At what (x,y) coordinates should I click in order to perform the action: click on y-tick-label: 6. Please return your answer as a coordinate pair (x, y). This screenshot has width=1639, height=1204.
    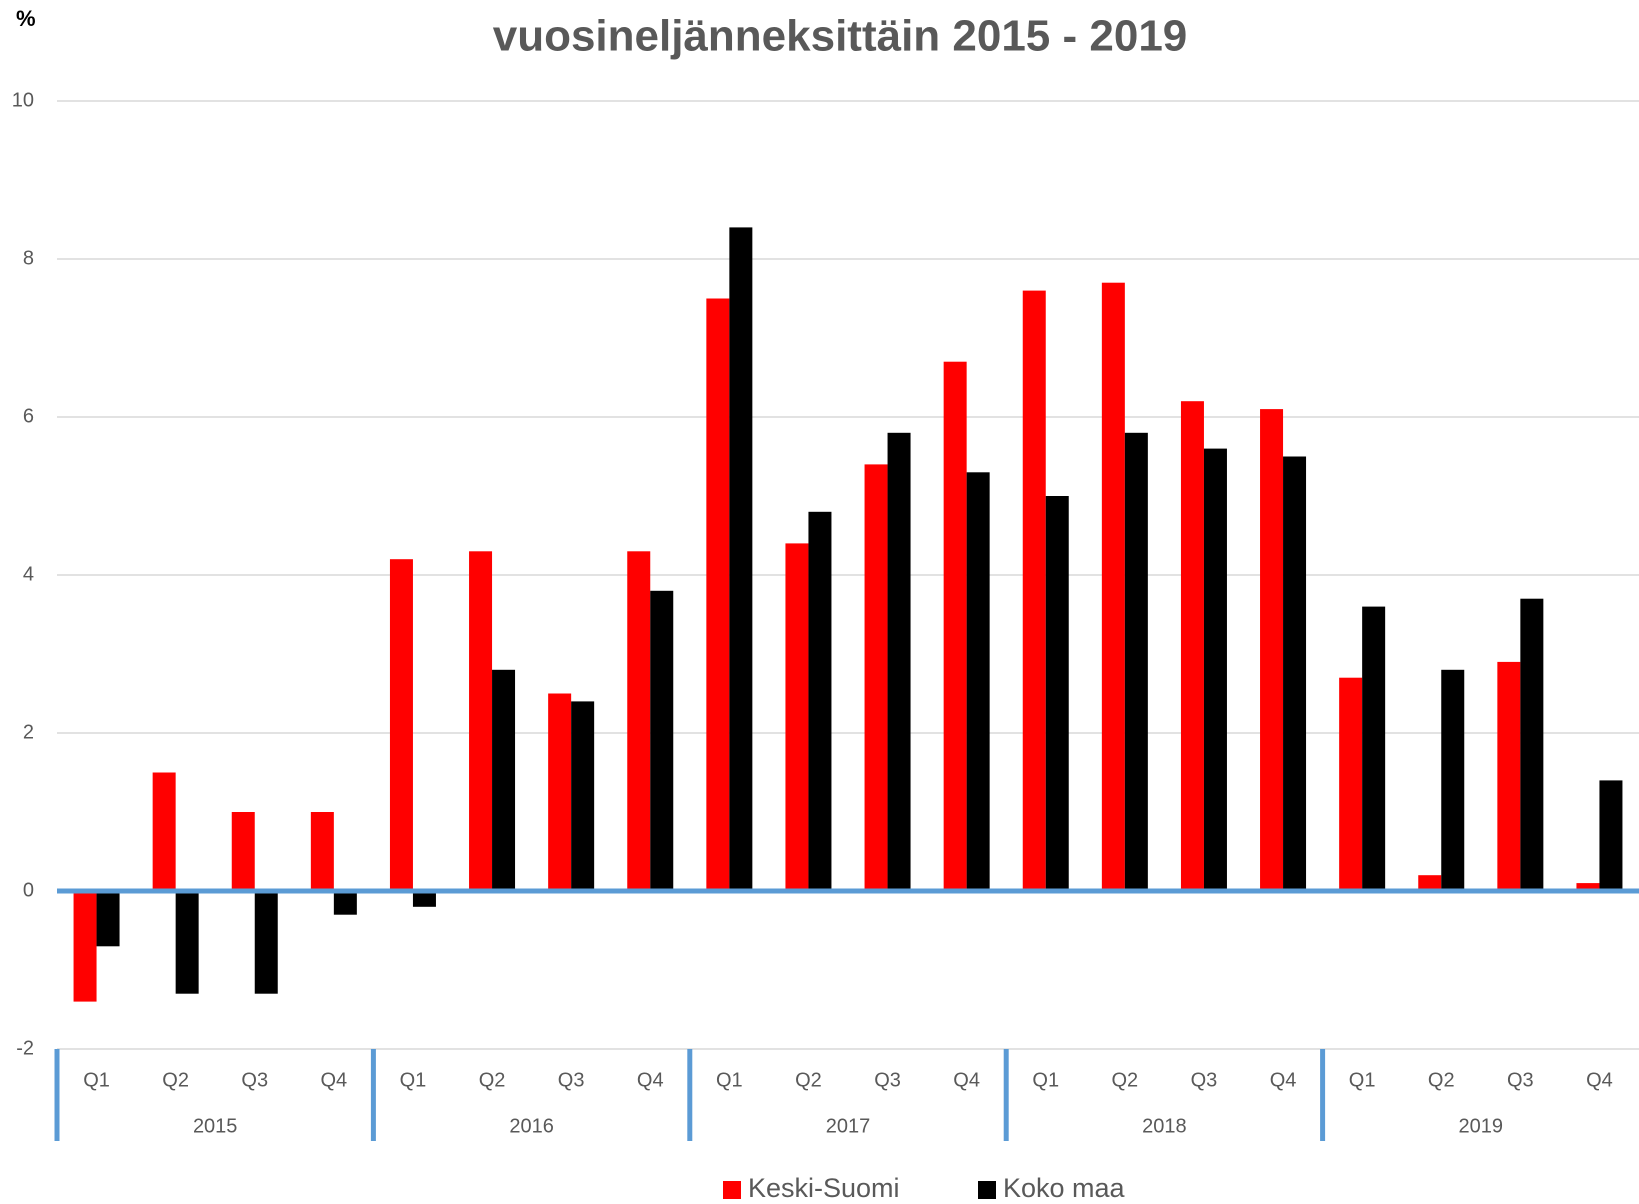
    Looking at the image, I should click on (28, 416).